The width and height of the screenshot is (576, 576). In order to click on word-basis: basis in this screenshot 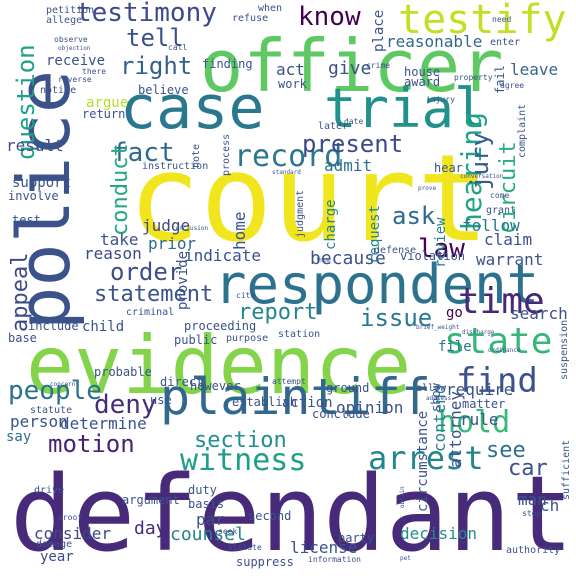, I will do `click(206, 504)`.